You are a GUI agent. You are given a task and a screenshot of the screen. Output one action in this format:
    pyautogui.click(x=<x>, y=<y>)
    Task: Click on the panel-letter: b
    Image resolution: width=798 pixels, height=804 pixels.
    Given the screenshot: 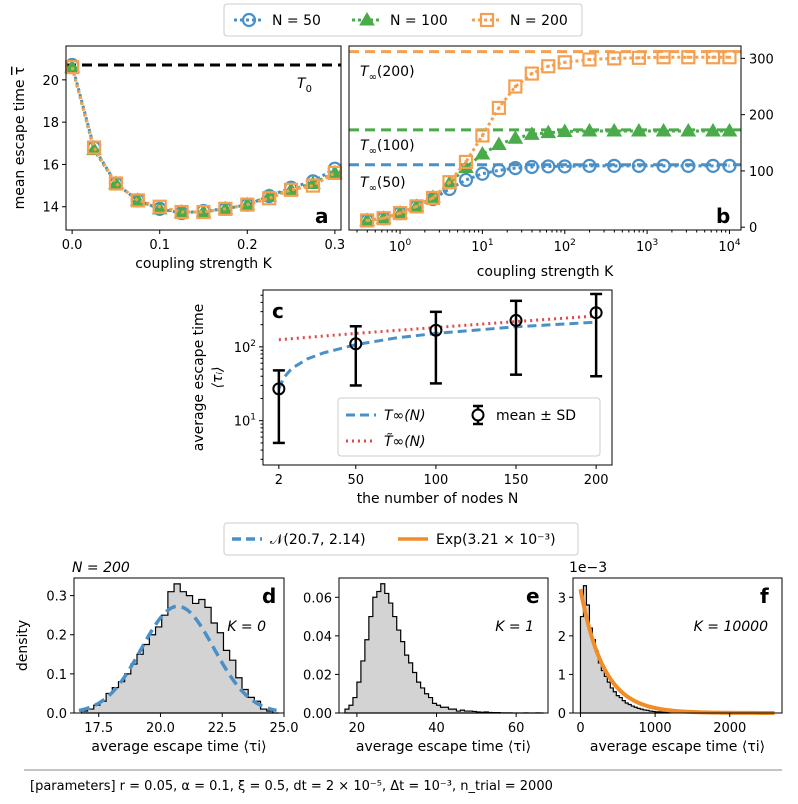 What is the action you would take?
    pyautogui.click(x=723, y=216)
    